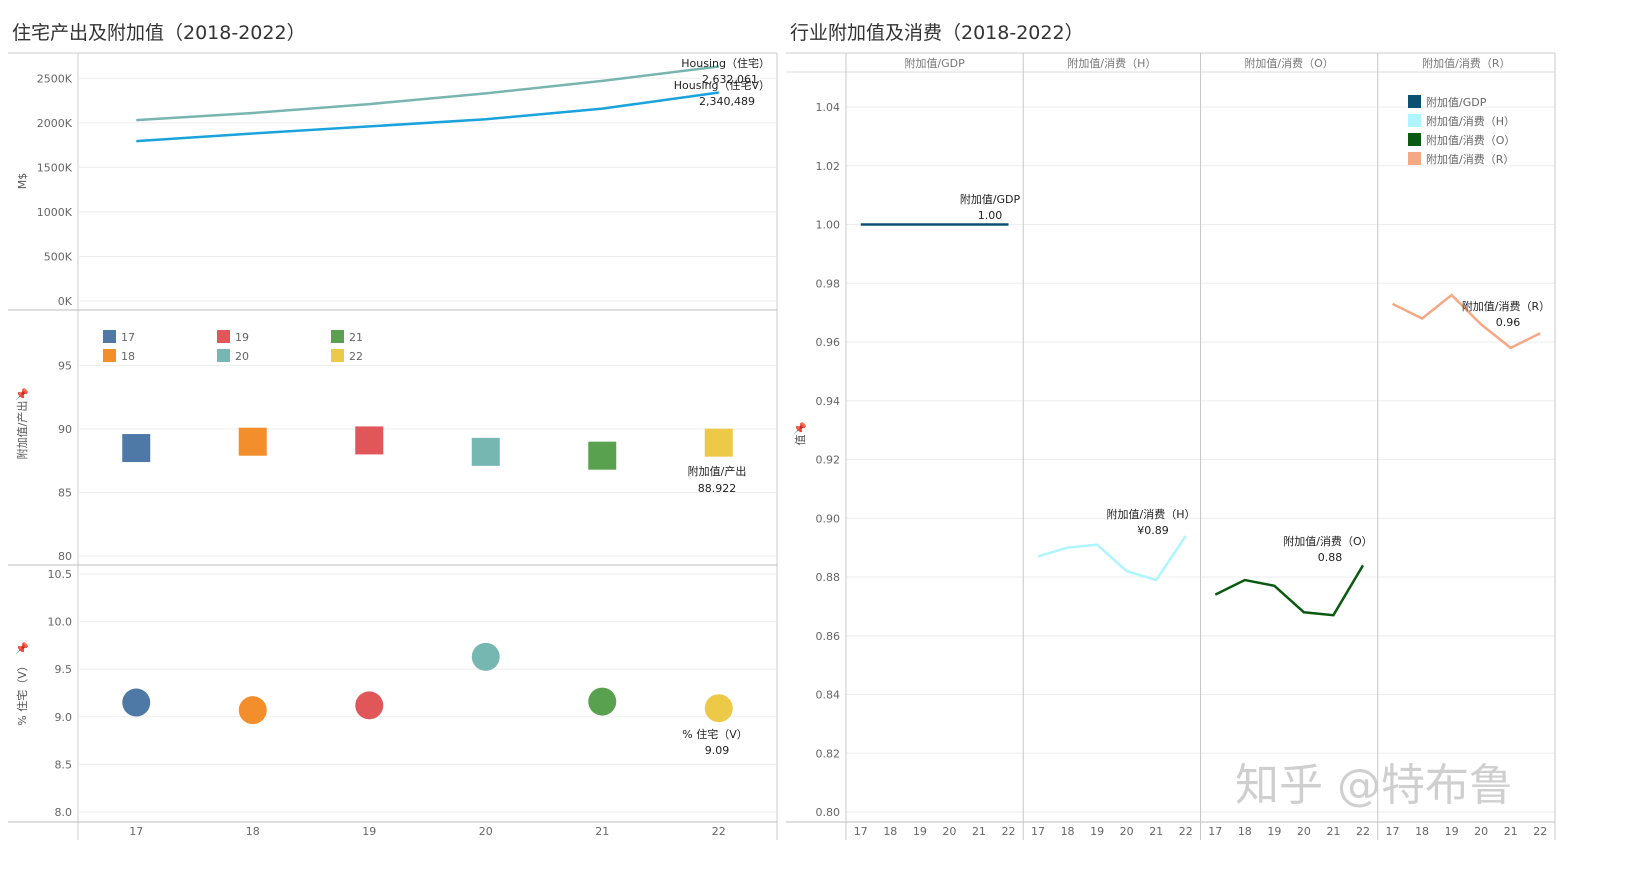 This screenshot has width=1647, height=890. Describe the element at coordinates (1470, 121) in the screenshot. I see `right-legend-label-1: 附加值/消费（H）` at that location.